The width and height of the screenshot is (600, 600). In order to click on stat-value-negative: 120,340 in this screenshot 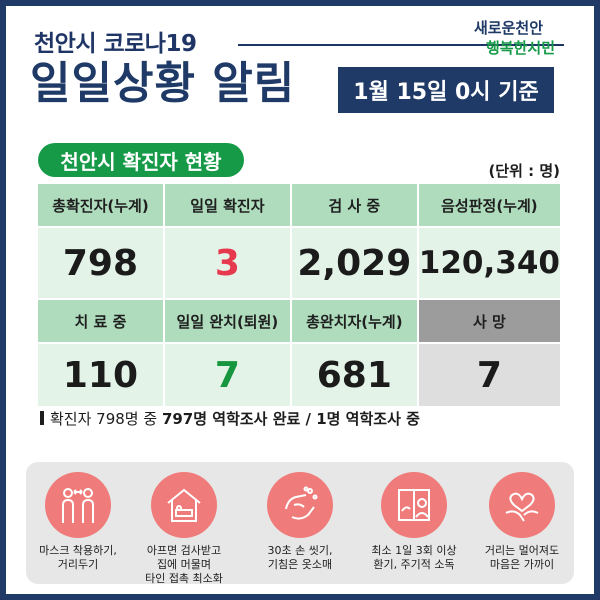, I will do `click(489, 263)`.